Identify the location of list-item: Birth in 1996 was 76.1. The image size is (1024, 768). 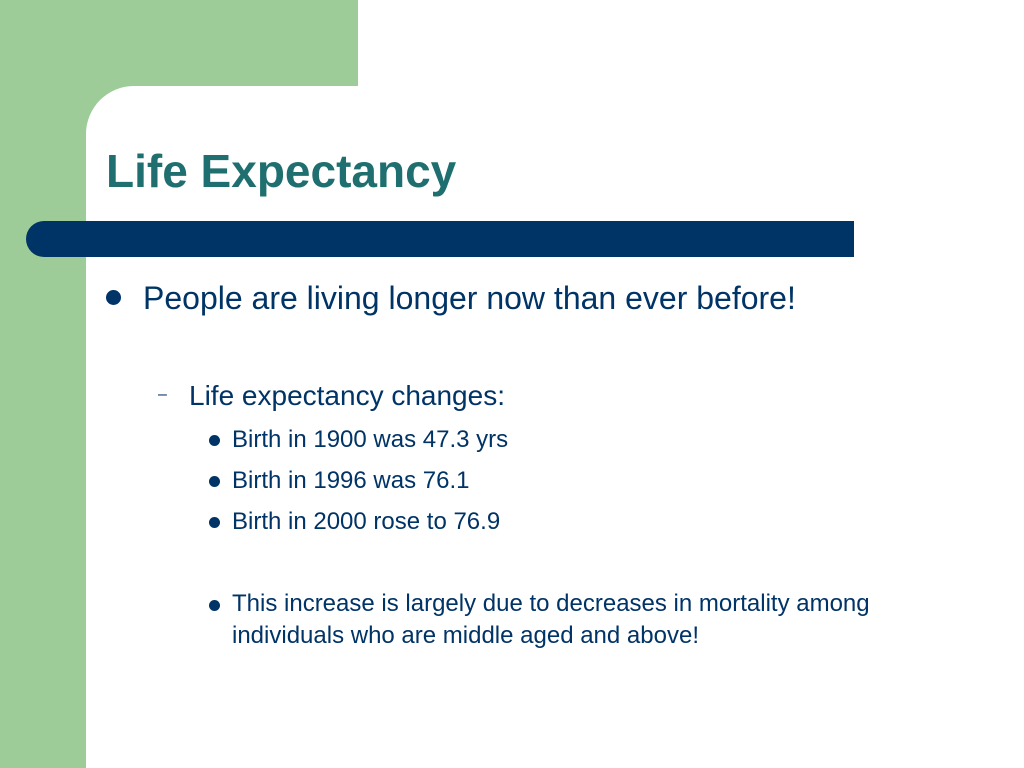
(351, 480).